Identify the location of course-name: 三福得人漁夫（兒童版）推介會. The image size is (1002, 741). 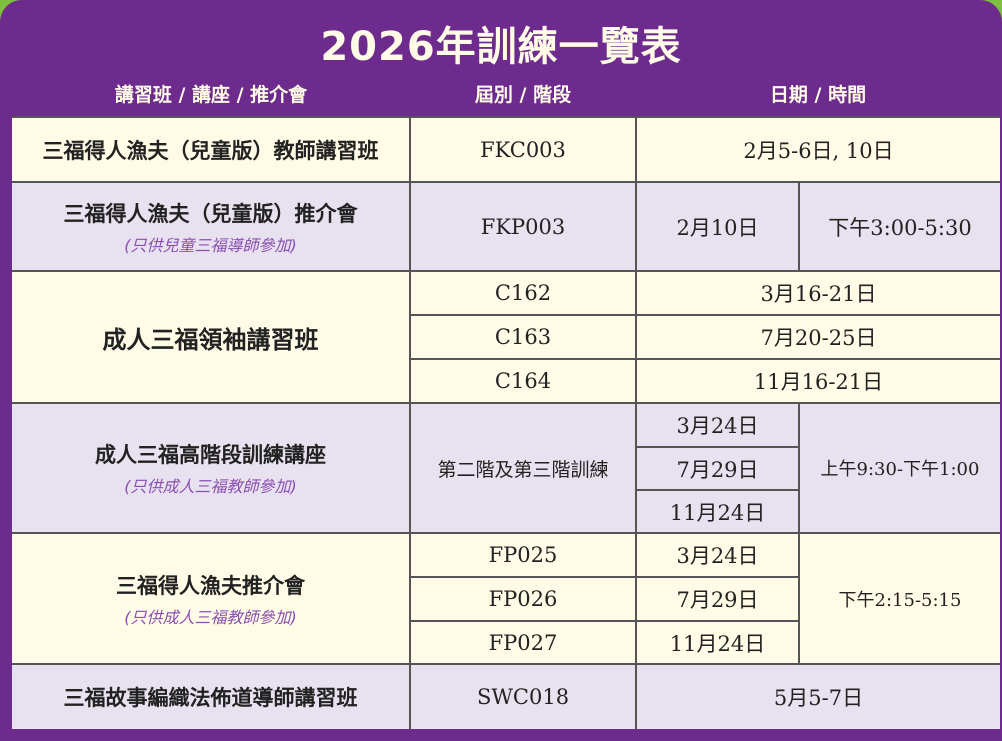
(210, 213).